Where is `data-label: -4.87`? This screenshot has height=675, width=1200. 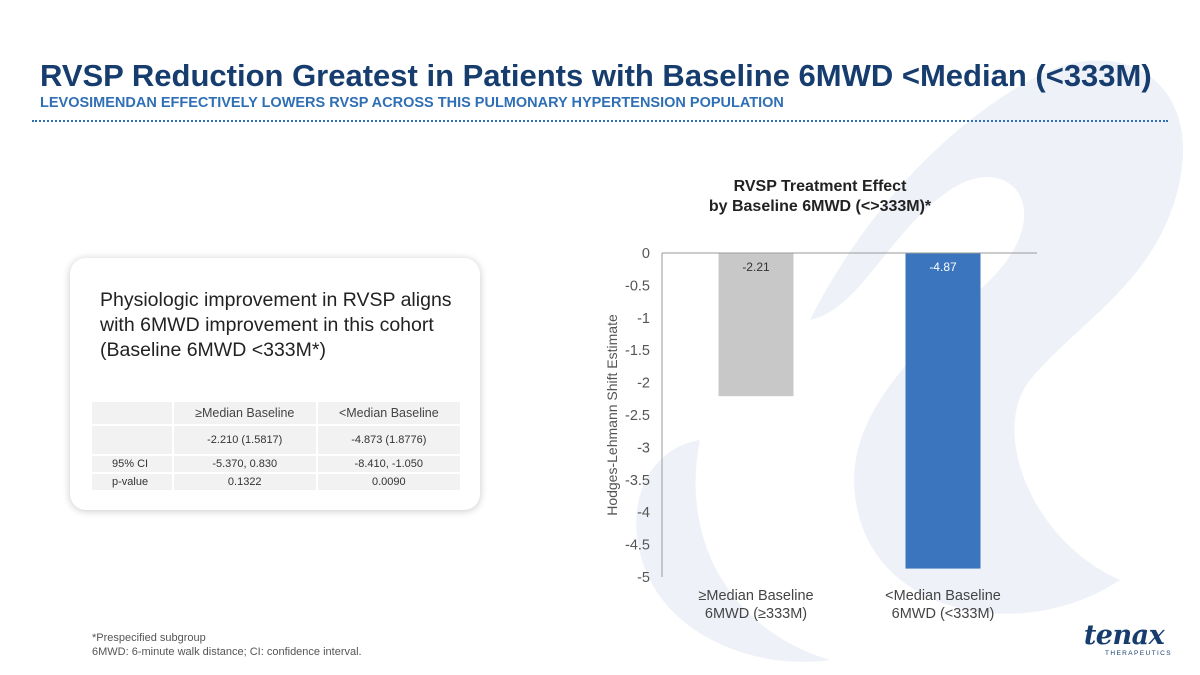 data-label: -4.87 is located at coordinates (943, 267).